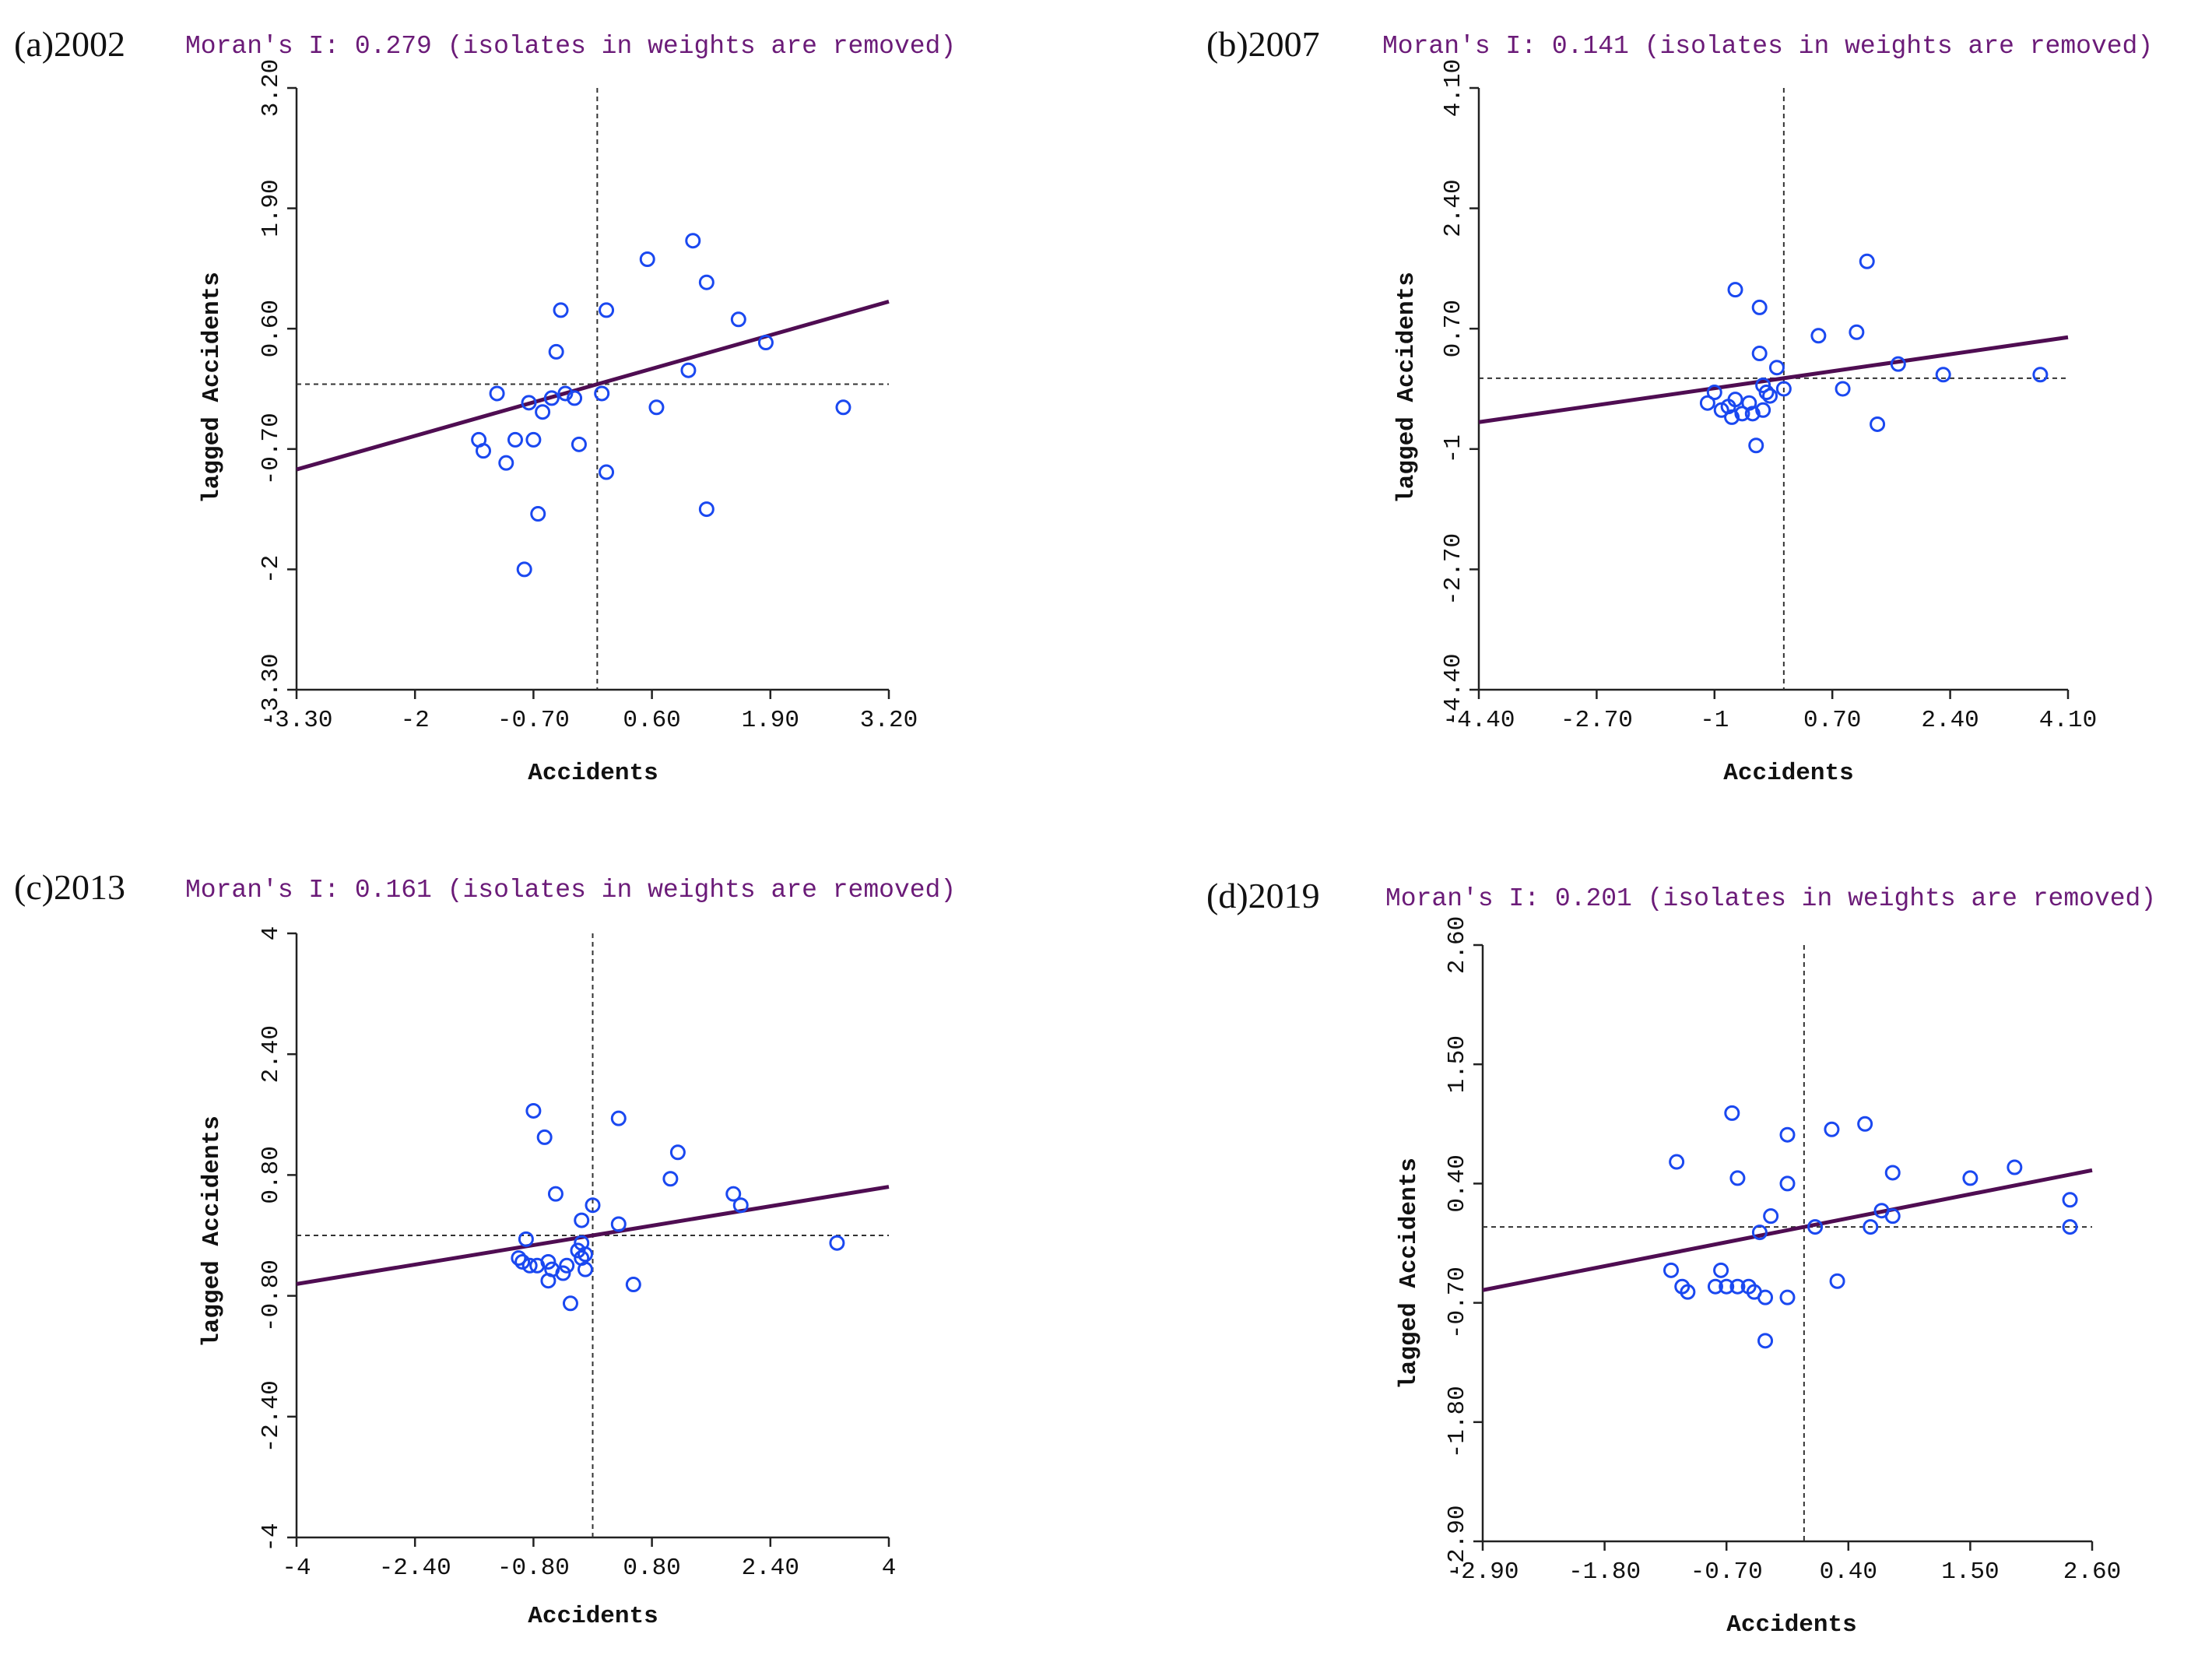 This screenshot has height=1655, width=2212. I want to click on panel-a-regression-line, so click(593, 385).